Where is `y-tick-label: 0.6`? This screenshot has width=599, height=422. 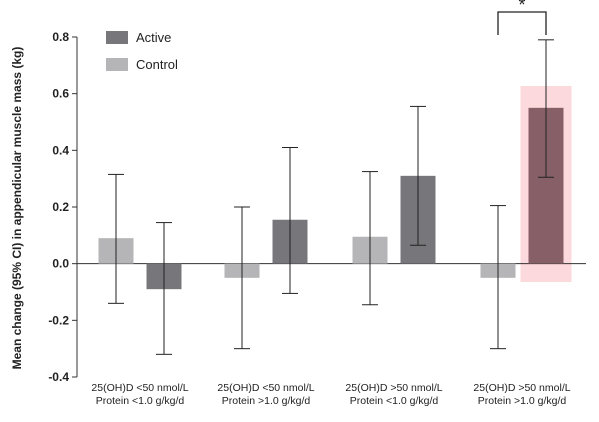 y-tick-label: 0.6 is located at coordinates (60, 94).